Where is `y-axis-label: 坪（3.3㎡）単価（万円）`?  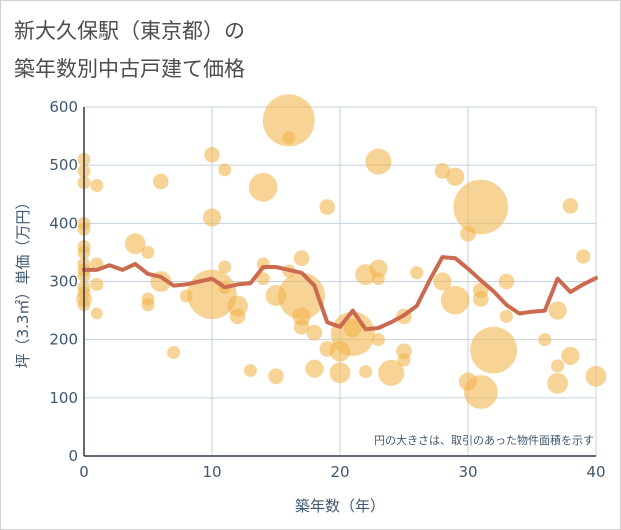
y-axis-label: 坪（3.3㎡）単価（万円） is located at coordinates (23, 282).